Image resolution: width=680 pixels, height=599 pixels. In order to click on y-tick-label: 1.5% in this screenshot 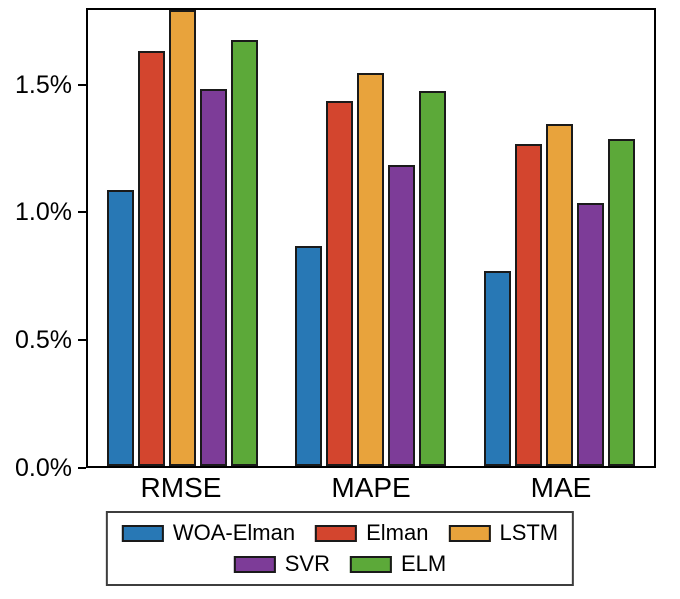, I will do `click(43, 84)`.